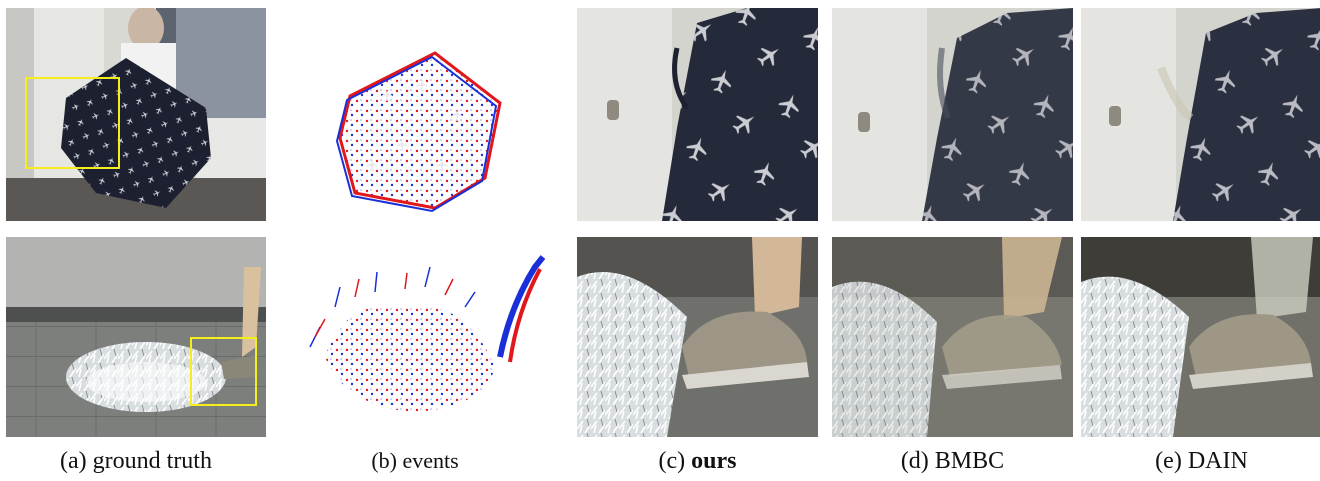 This screenshot has width=1320, height=481. Describe the element at coordinates (697, 114) in the screenshot. I see `image-ours-umbrella` at that location.